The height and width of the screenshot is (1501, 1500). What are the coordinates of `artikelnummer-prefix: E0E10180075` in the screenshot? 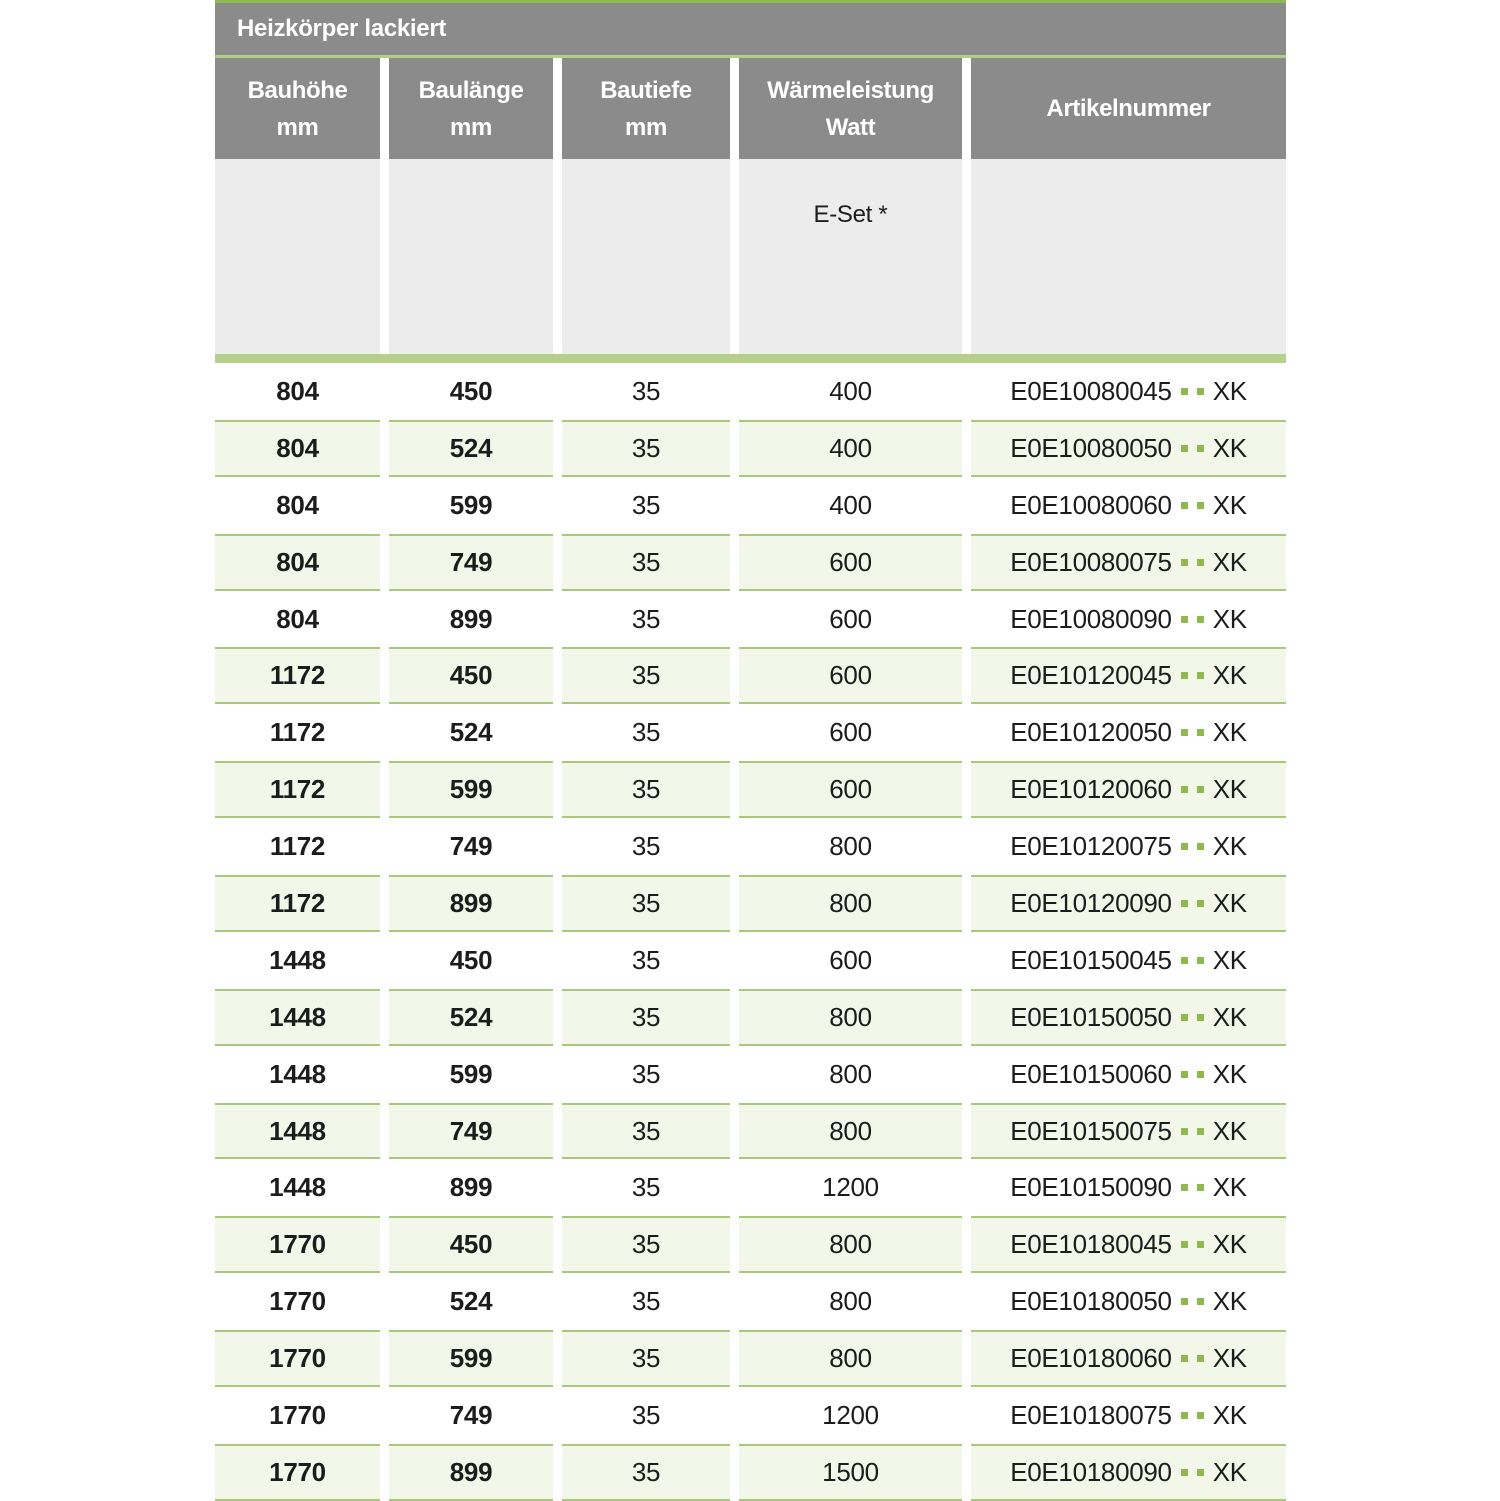 It's located at (1091, 1414).